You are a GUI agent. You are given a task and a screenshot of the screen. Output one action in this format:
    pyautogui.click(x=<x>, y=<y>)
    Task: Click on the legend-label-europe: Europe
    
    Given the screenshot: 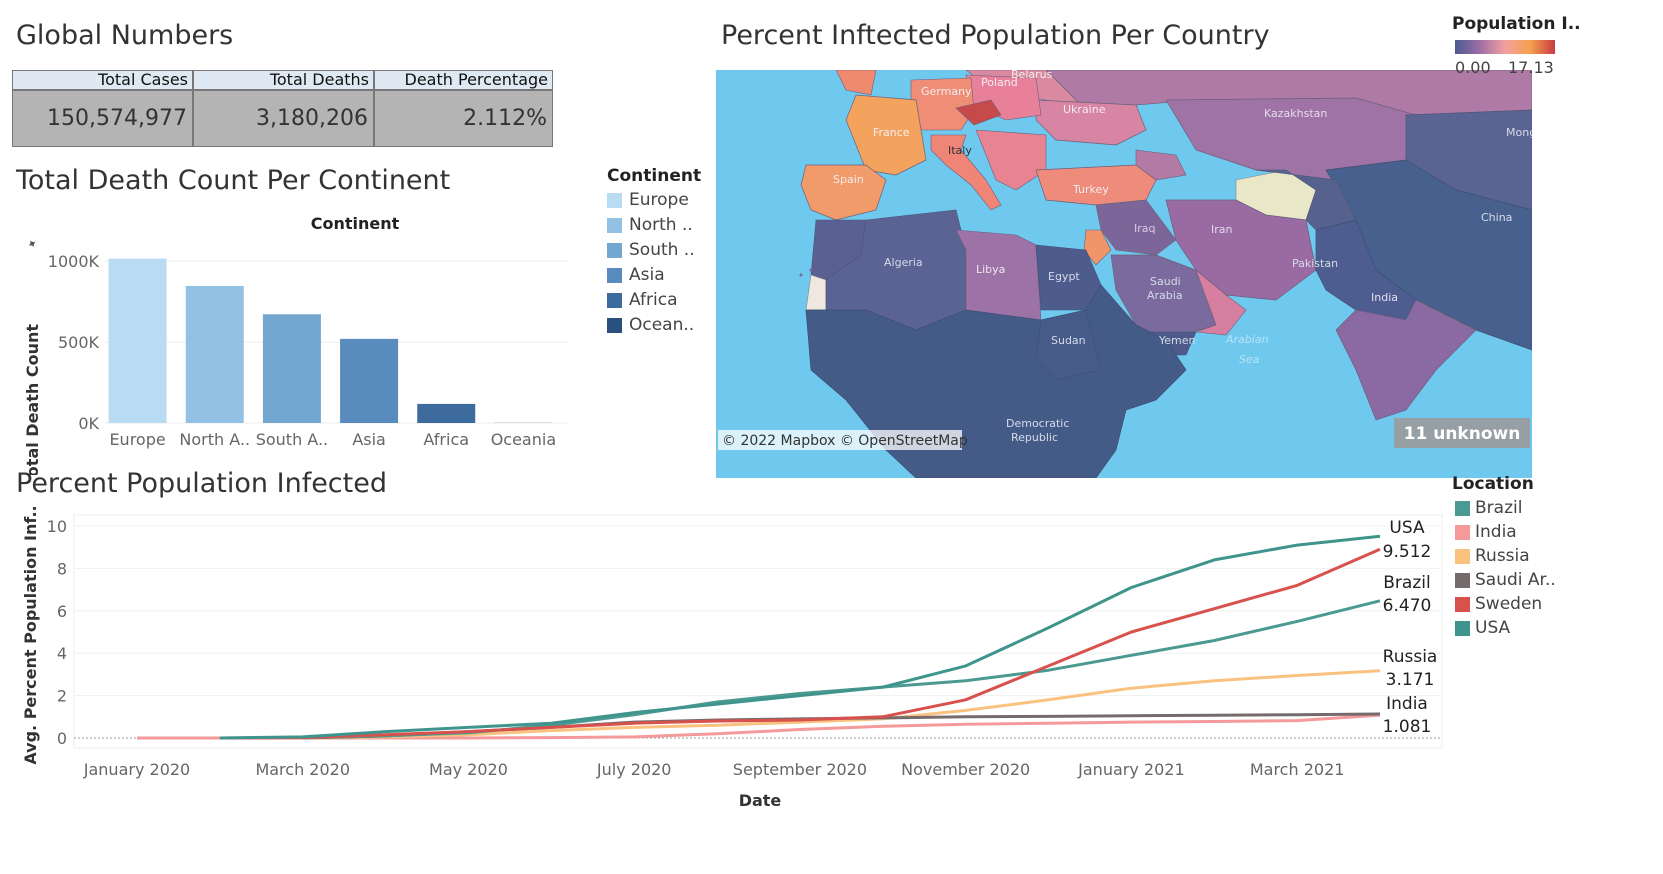 What is the action you would take?
    pyautogui.click(x=659, y=200)
    